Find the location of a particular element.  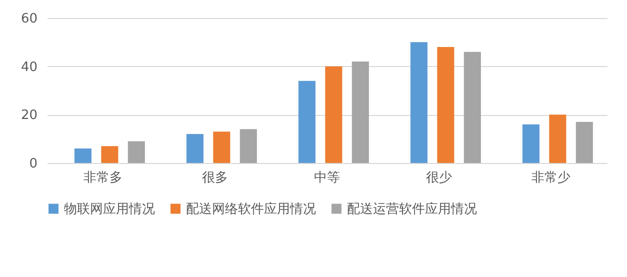

y-tick-label: 0 is located at coordinates (33, 164).